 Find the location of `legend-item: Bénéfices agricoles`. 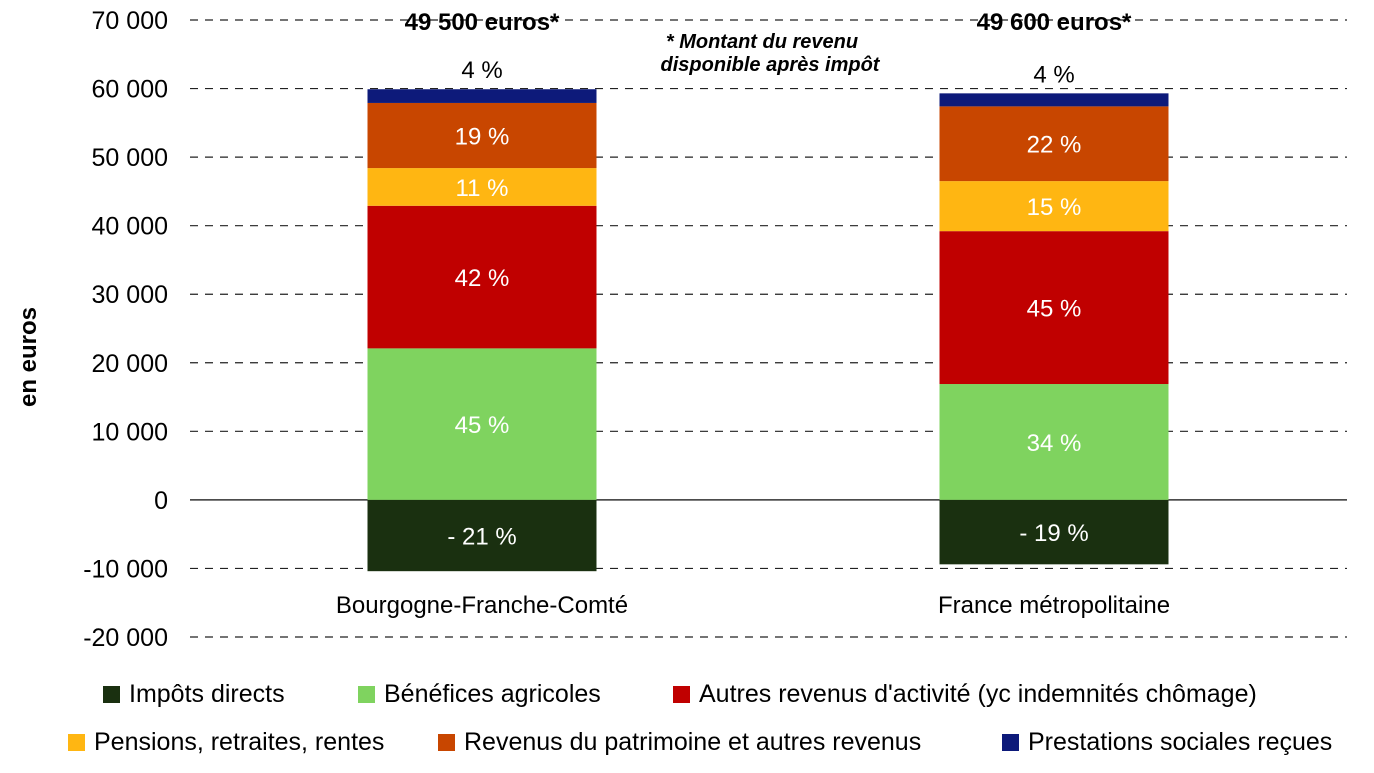

legend-item: Bénéfices agricoles is located at coordinates (479, 694).